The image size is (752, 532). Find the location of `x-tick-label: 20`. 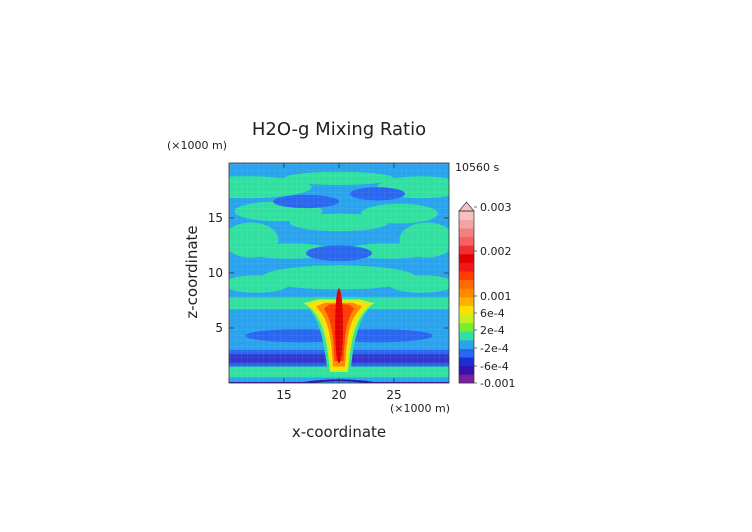

x-tick-label: 20 is located at coordinates (338, 395).